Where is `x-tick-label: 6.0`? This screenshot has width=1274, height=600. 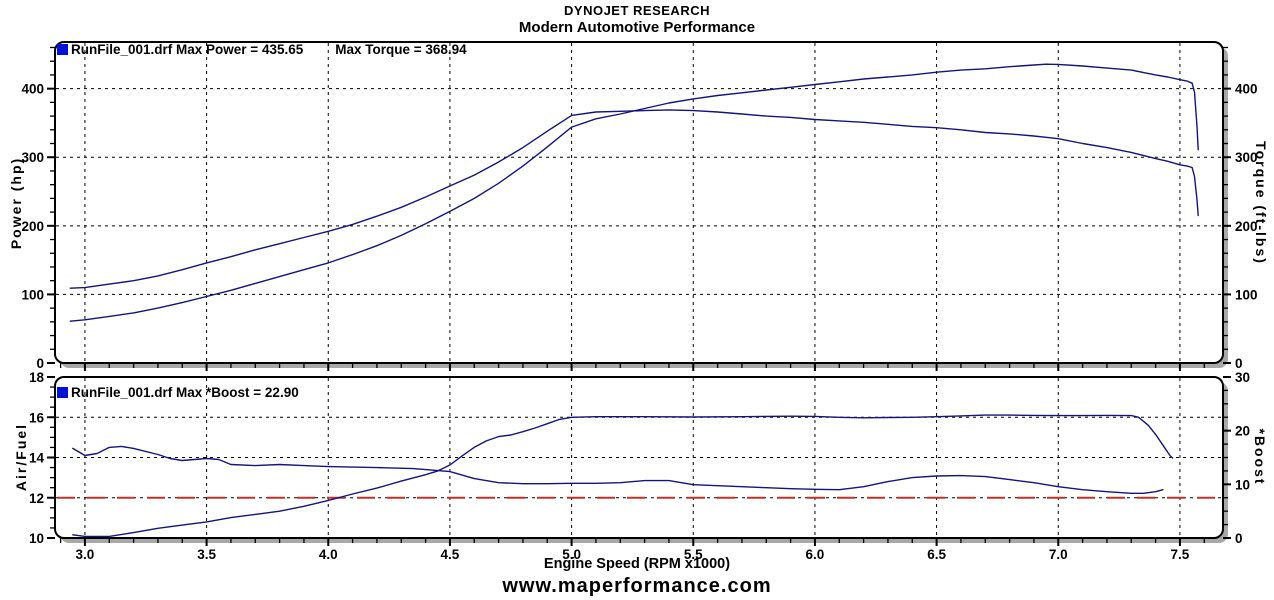 x-tick-label: 6.0 is located at coordinates (815, 554).